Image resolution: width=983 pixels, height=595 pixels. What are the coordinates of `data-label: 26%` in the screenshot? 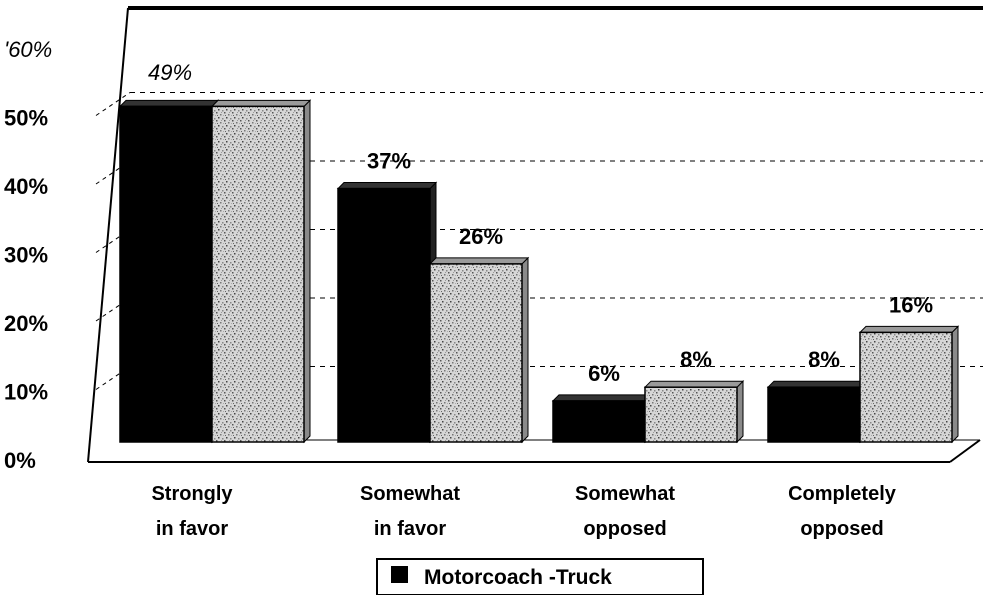 It's located at (481, 236).